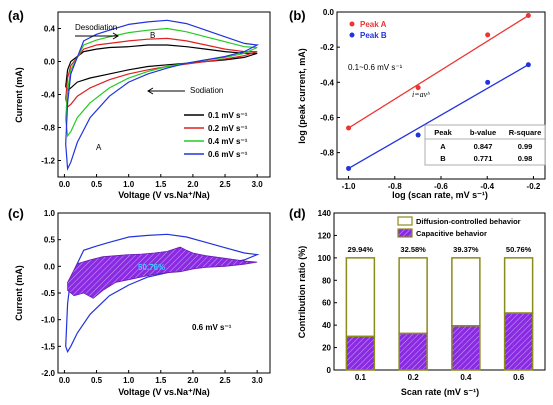  I want to click on table-cell: 0.771, so click(483, 158).